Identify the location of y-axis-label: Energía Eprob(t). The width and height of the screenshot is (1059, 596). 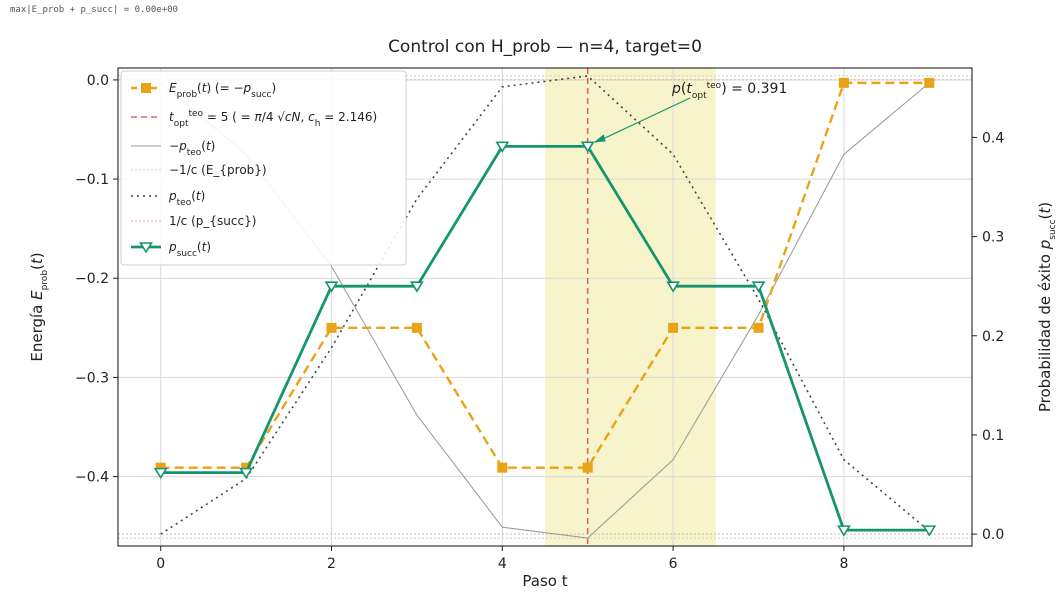
(39, 306).